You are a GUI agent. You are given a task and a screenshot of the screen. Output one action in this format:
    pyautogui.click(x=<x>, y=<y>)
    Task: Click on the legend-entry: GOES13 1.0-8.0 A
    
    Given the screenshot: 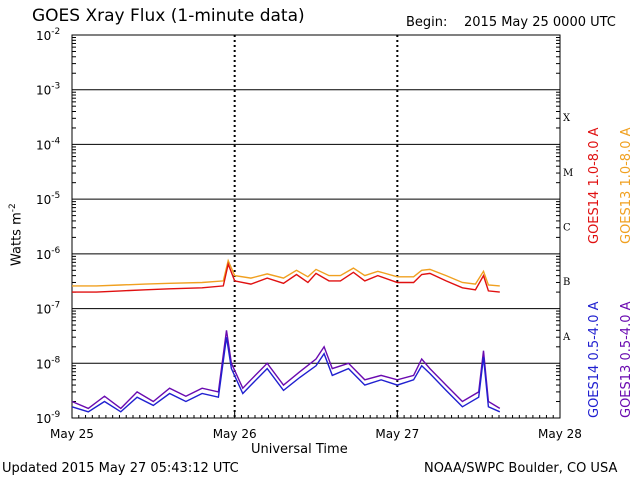 What is the action you would take?
    pyautogui.click(x=626, y=185)
    